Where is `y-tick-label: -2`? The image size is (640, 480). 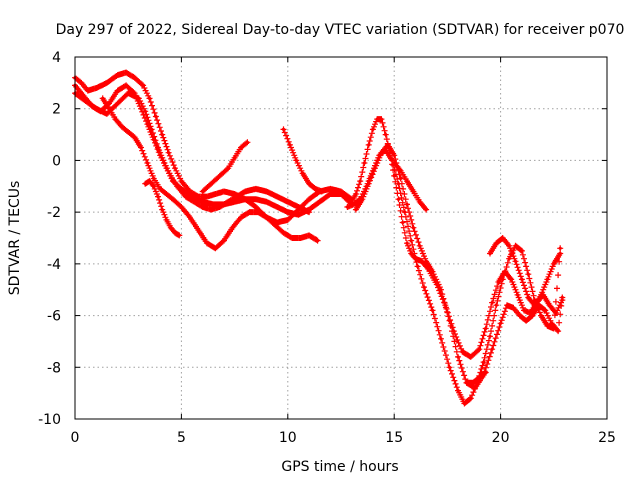 y-tick-label: -2 is located at coordinates (54, 213).